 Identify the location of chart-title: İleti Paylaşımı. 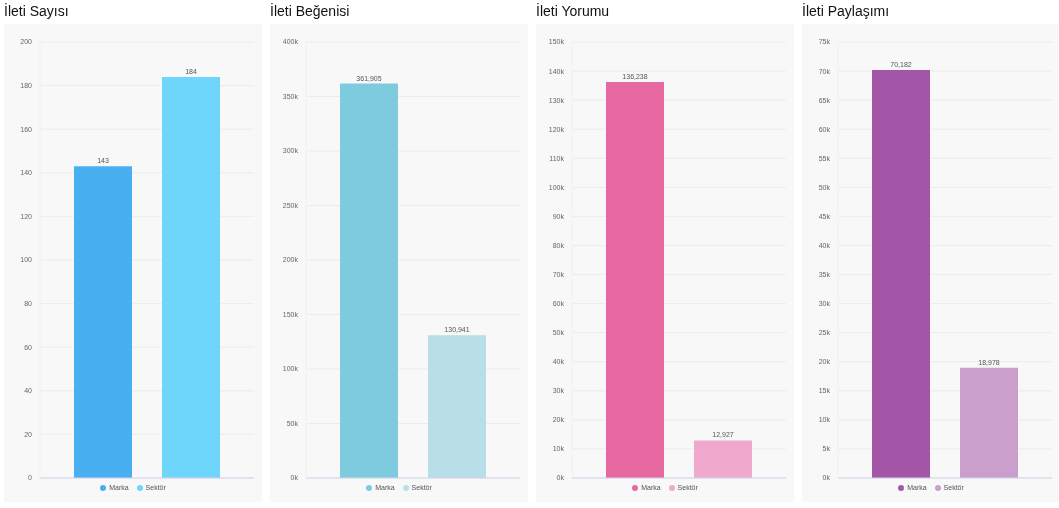
(846, 11).